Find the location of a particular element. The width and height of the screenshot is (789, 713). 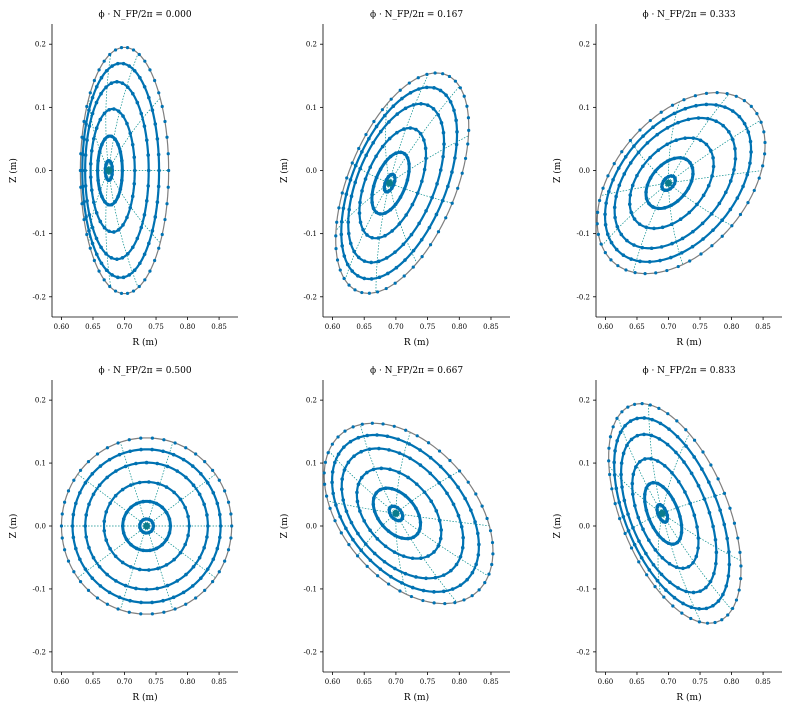

x-tick-label: 0.70 is located at coordinates (396, 682).